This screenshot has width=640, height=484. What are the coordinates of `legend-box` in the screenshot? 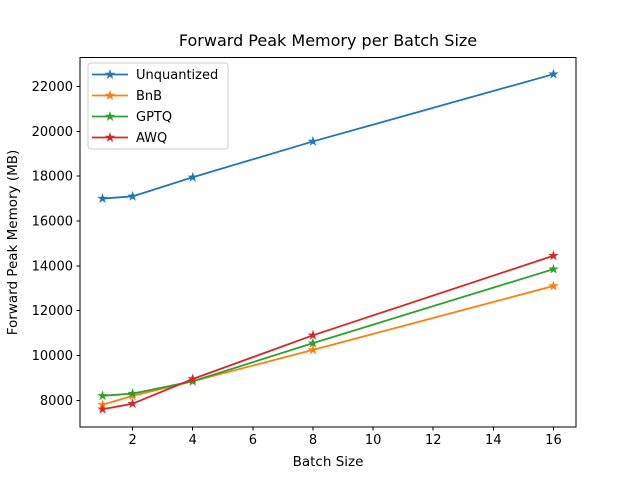 It's located at (158, 106).